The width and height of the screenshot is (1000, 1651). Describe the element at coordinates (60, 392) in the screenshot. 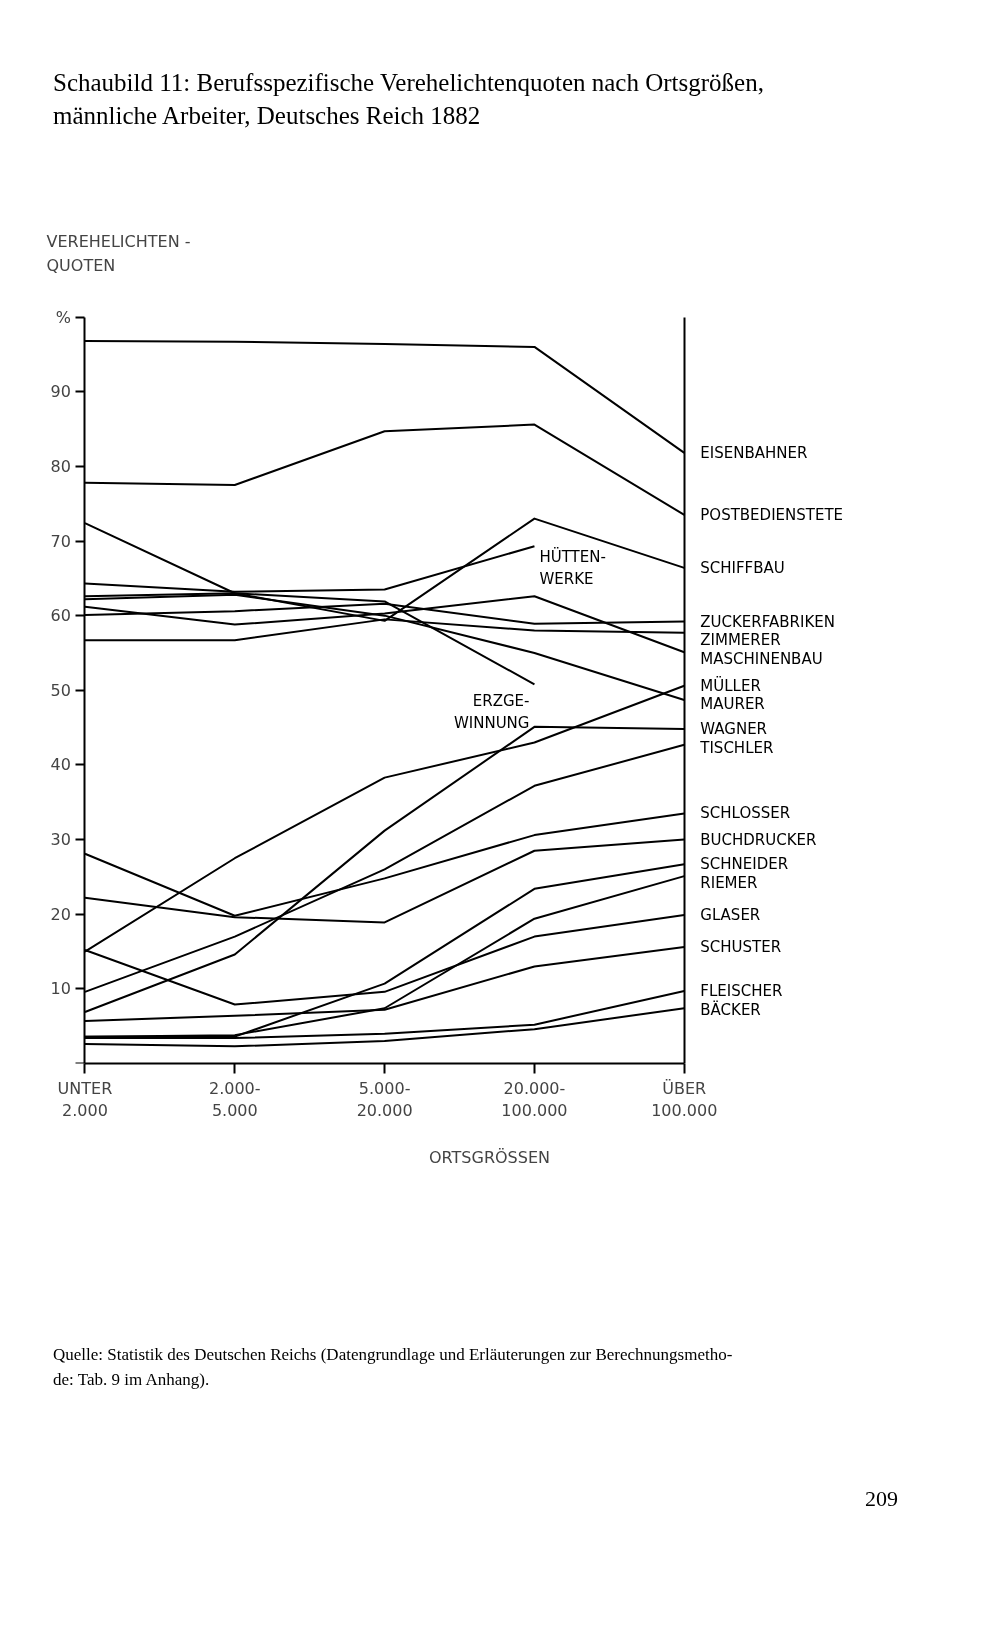

I see `y-tick-label: 90` at that location.